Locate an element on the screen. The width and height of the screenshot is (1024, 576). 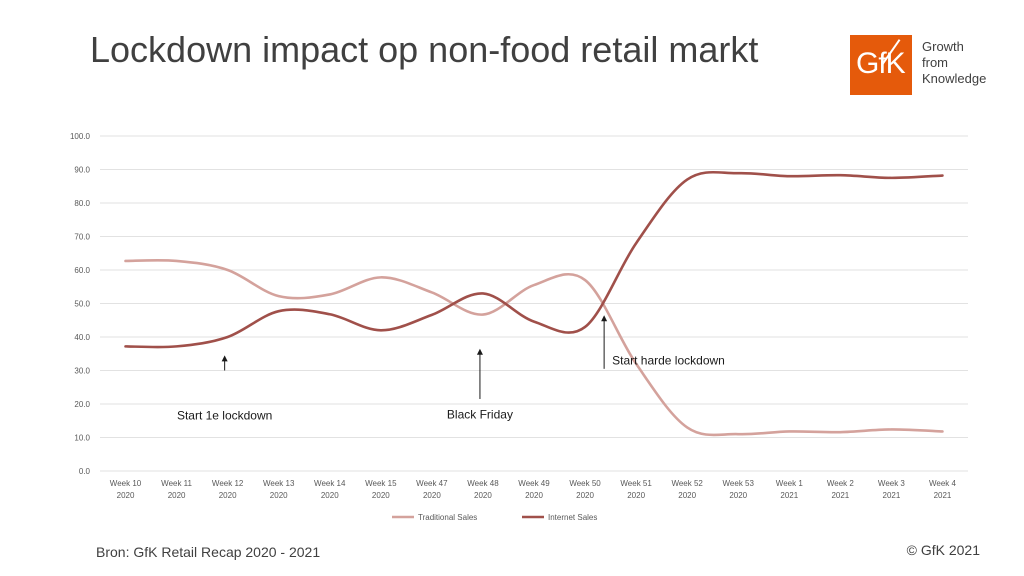
x-tick-label: Week 12 is located at coordinates (228, 483).